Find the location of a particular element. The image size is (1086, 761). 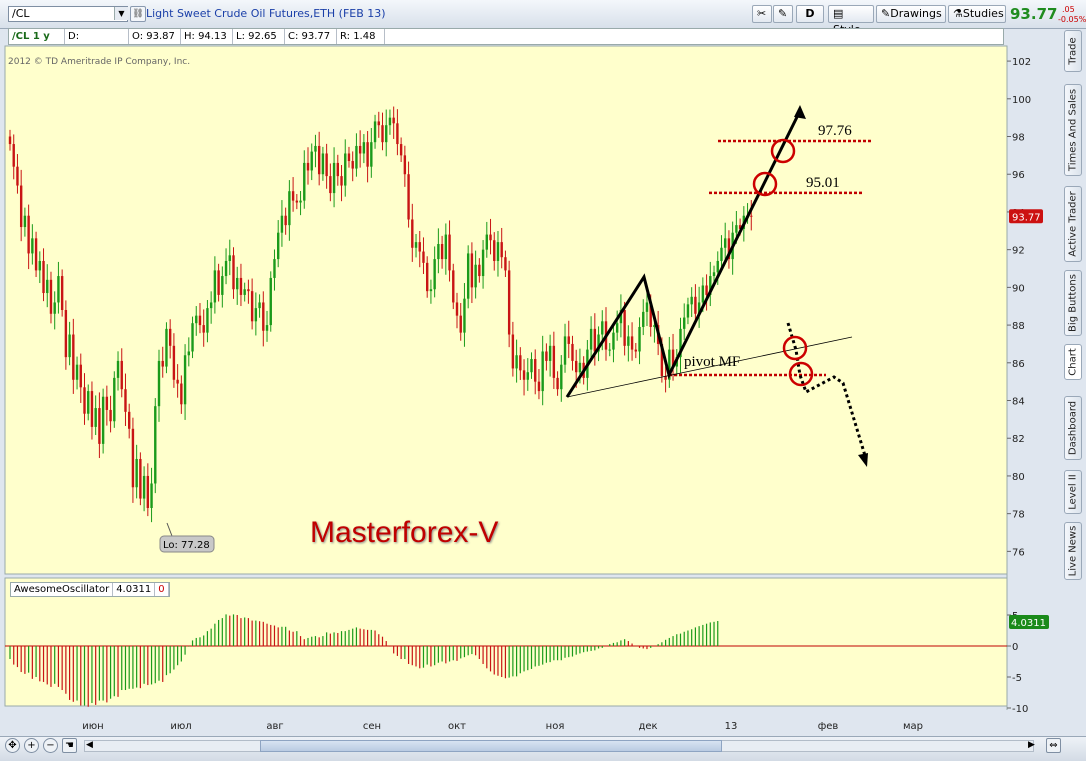

style-button: ▤ Style is located at coordinates (851, 20).